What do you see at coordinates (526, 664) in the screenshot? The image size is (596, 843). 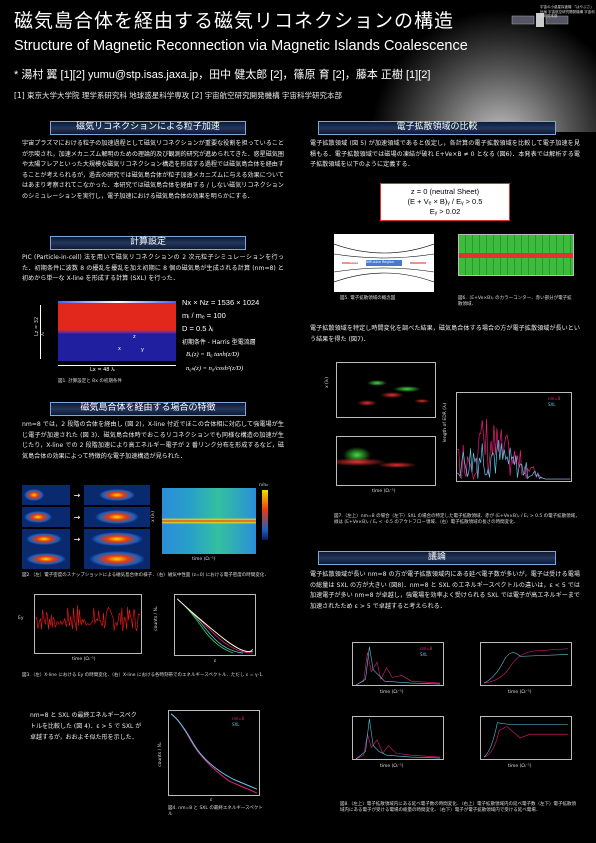 I see `fig8-plot-tr` at bounding box center [526, 664].